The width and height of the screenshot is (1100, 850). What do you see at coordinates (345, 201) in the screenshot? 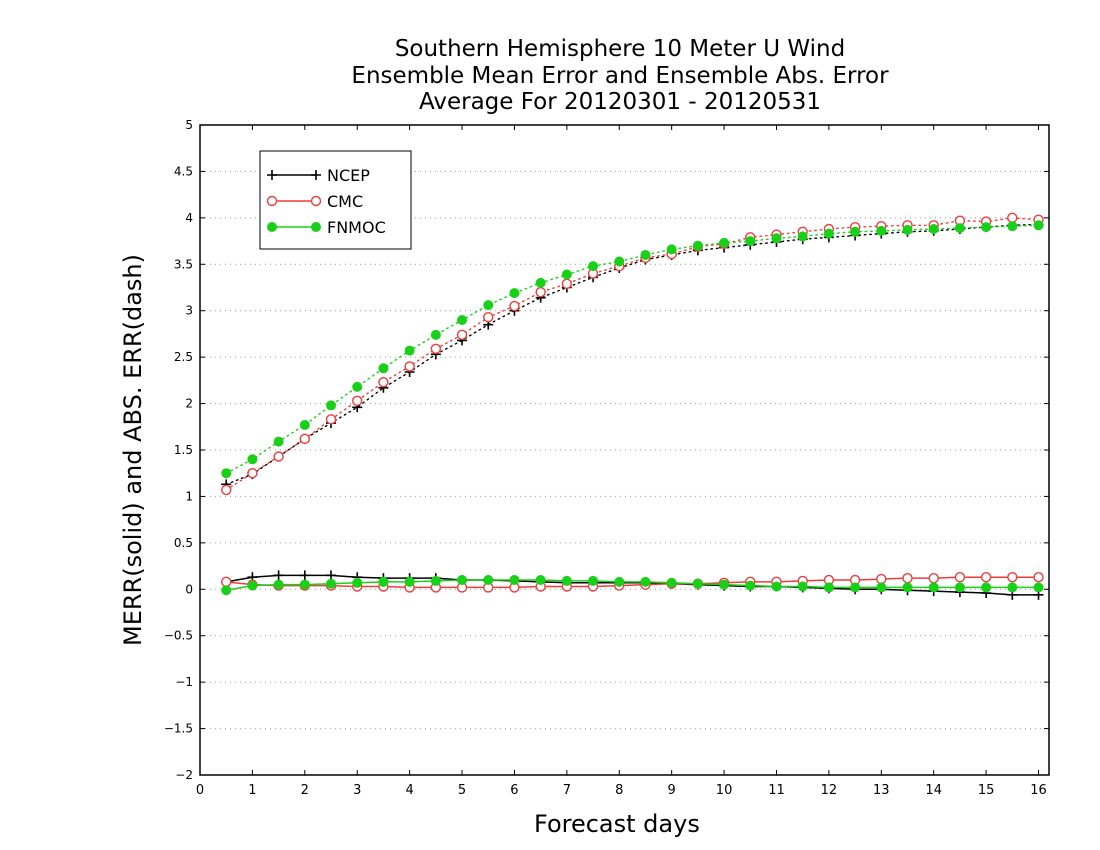
I see `legend-label-cmc: CMC` at bounding box center [345, 201].